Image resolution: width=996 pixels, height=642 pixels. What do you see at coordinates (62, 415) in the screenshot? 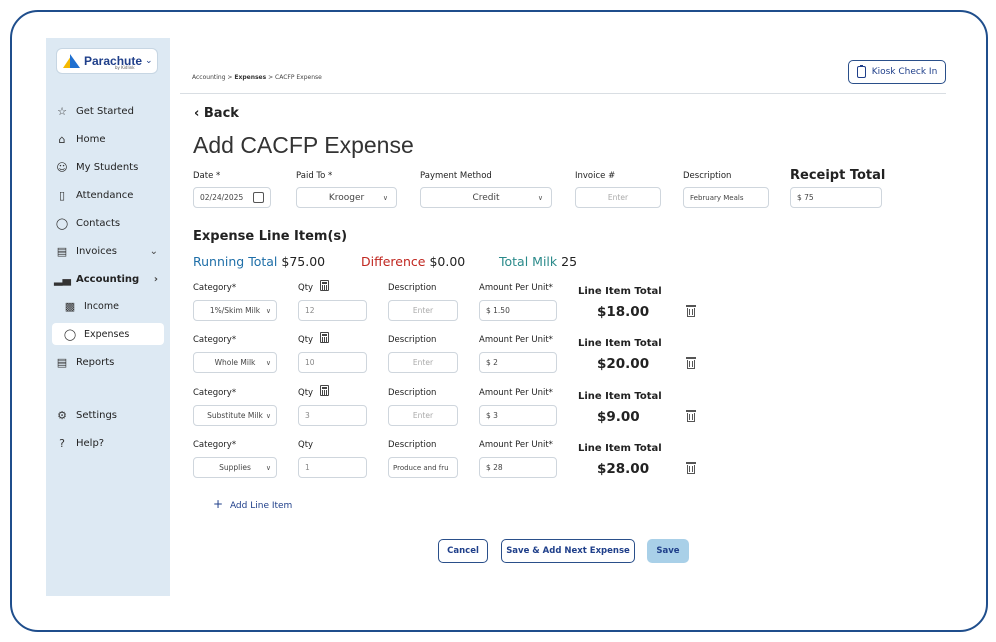
I see `gear-icon: ⚙` at bounding box center [62, 415].